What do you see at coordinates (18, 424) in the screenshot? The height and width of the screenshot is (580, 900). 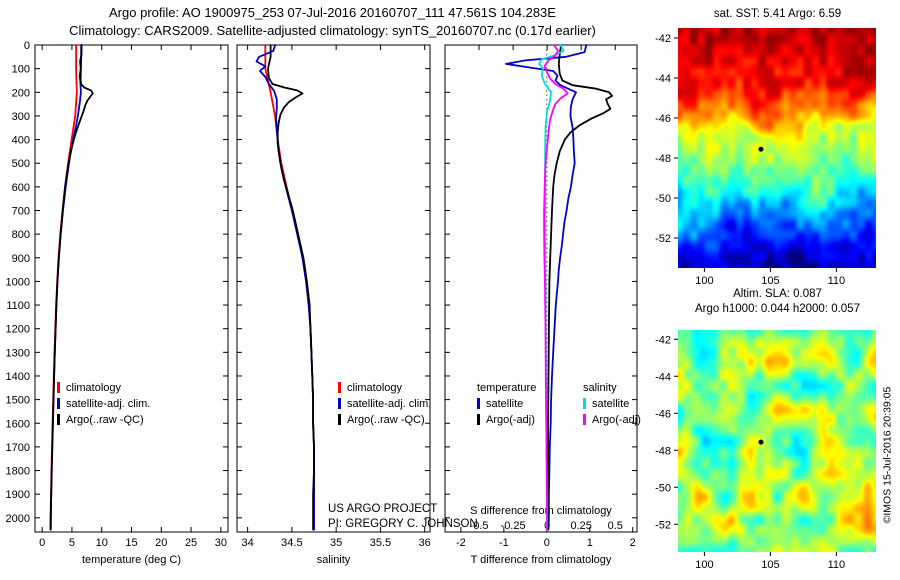 I see `svg-text: 1600` at bounding box center [18, 424].